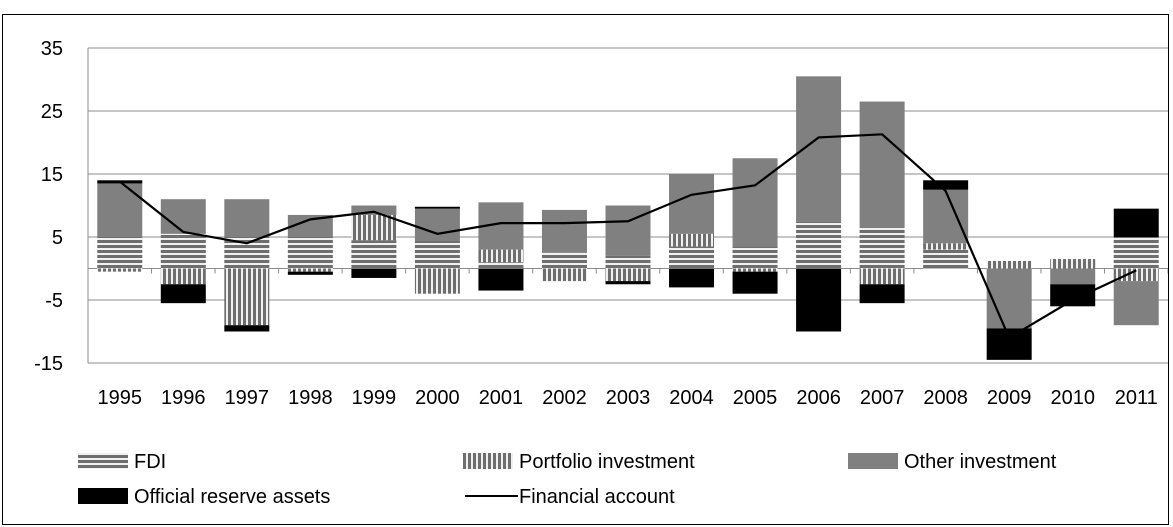  Describe the element at coordinates (691, 398) in the screenshot. I see `x-tick-label: 2004` at that location.